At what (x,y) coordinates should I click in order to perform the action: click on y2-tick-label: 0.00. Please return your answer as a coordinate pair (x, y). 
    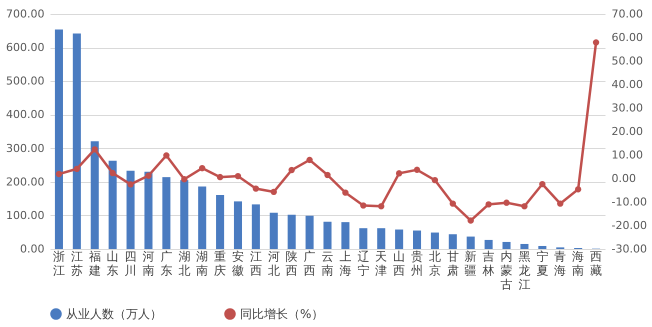
    Looking at the image, I should click on (624, 178).